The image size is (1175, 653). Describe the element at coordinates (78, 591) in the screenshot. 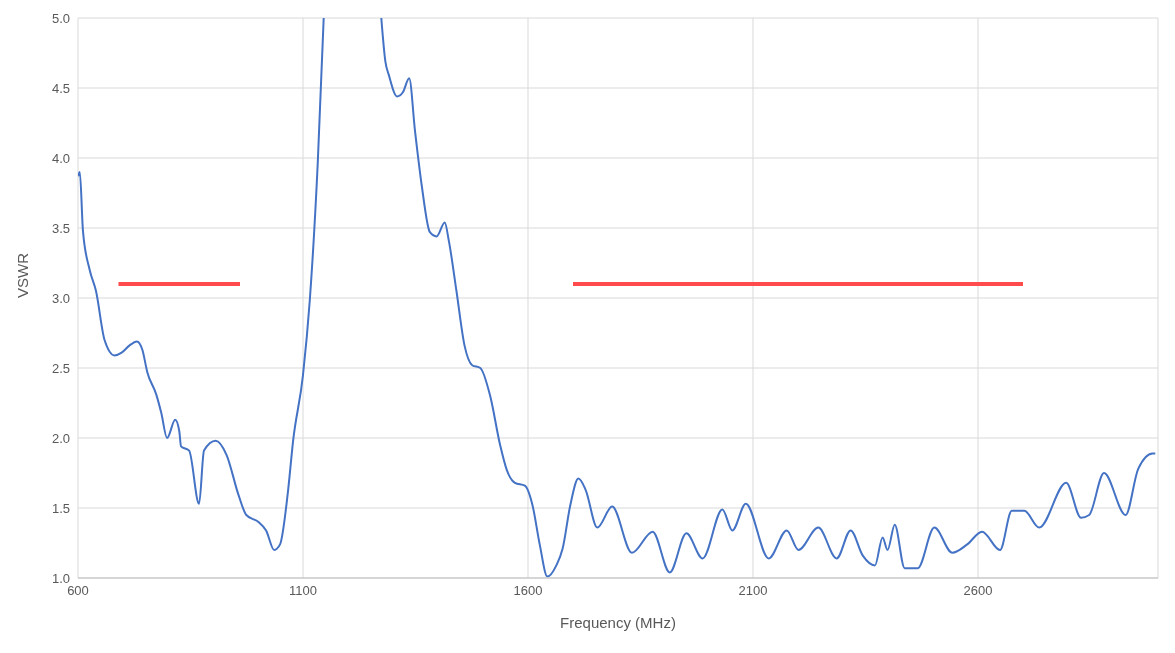

I see `x-tick-label: 600` at that location.